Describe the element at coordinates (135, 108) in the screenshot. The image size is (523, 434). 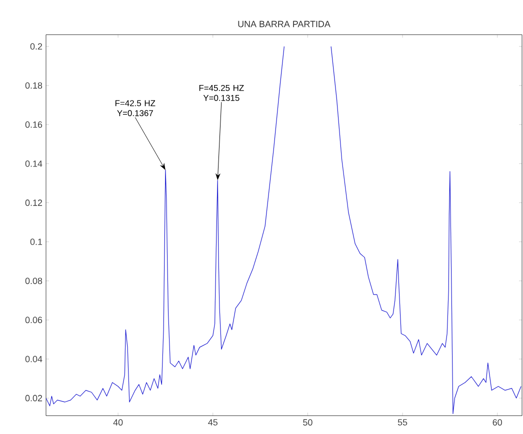
I see `annotation: F=42.5 HZ Y=0.1367` at that location.